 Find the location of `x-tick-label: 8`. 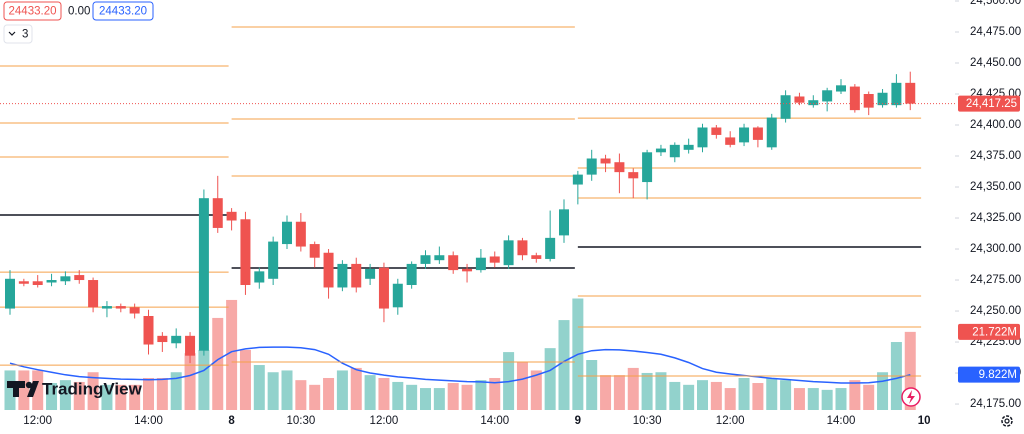

x-tick-label: 8 is located at coordinates (231, 421).